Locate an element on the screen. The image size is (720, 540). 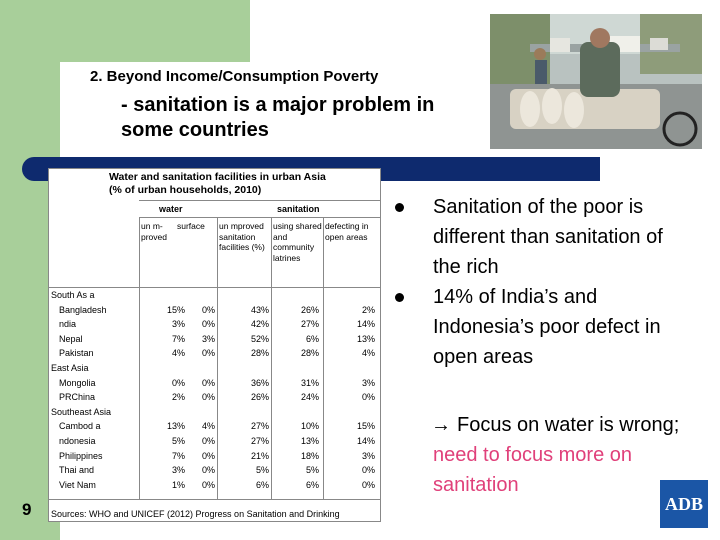
slide-heading: 2. Beyond Income/Consumption Poverty is located at coordinates (234, 76).